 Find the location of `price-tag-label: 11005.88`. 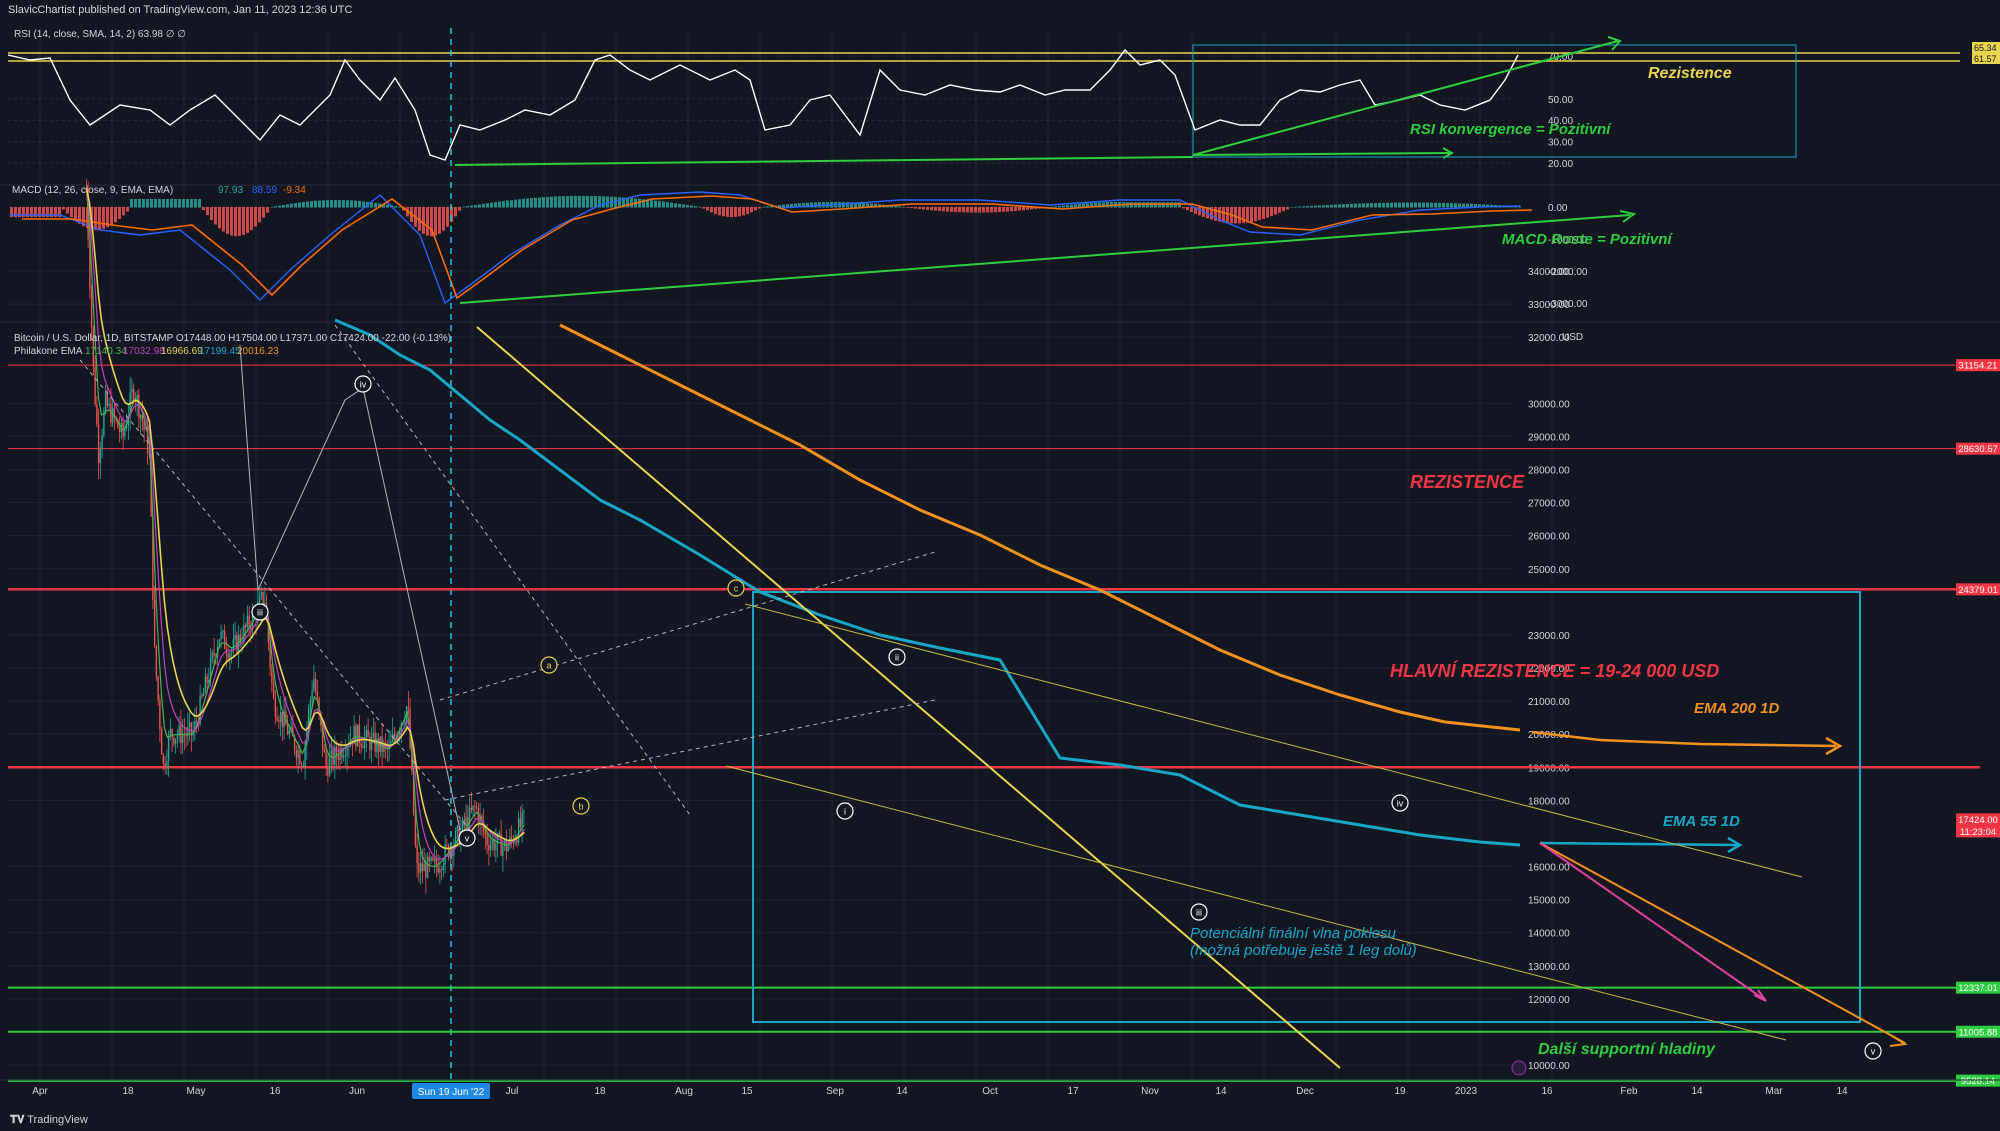

price-tag-label: 11005.88 is located at coordinates (1978, 1032).